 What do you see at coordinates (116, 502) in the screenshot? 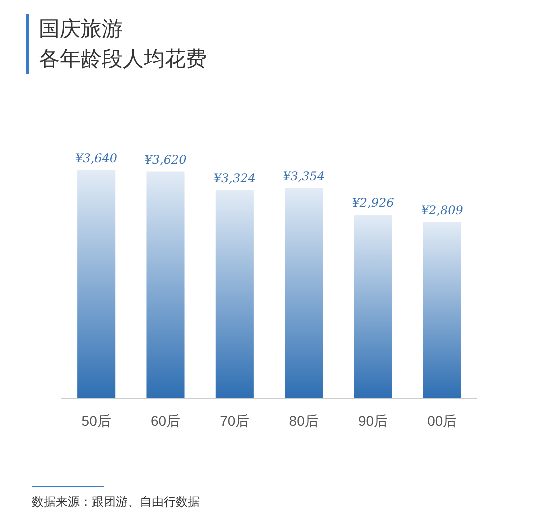
I see `source-note: 数据来源：跟团游、自由行数据` at bounding box center [116, 502].